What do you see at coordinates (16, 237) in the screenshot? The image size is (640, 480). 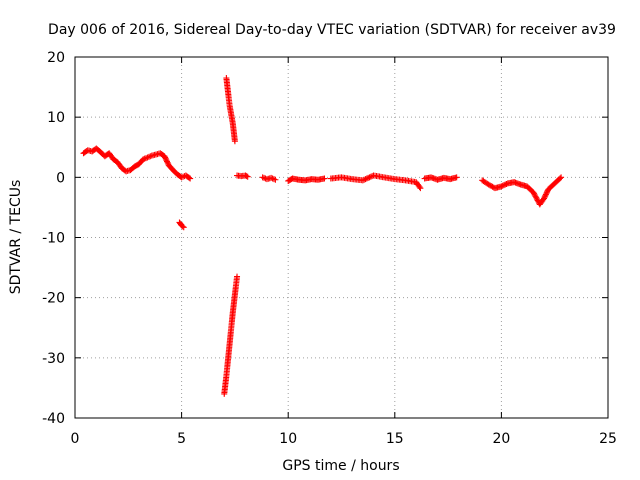 I see `y-axis-label: SDTVAR / TECUs` at bounding box center [16, 237].